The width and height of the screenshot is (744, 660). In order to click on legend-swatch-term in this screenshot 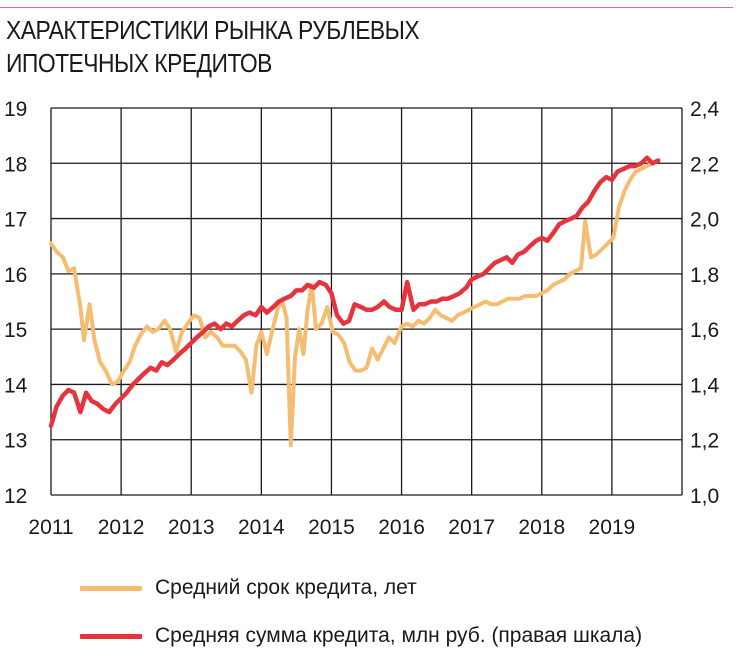, I will do `click(111, 588)`.